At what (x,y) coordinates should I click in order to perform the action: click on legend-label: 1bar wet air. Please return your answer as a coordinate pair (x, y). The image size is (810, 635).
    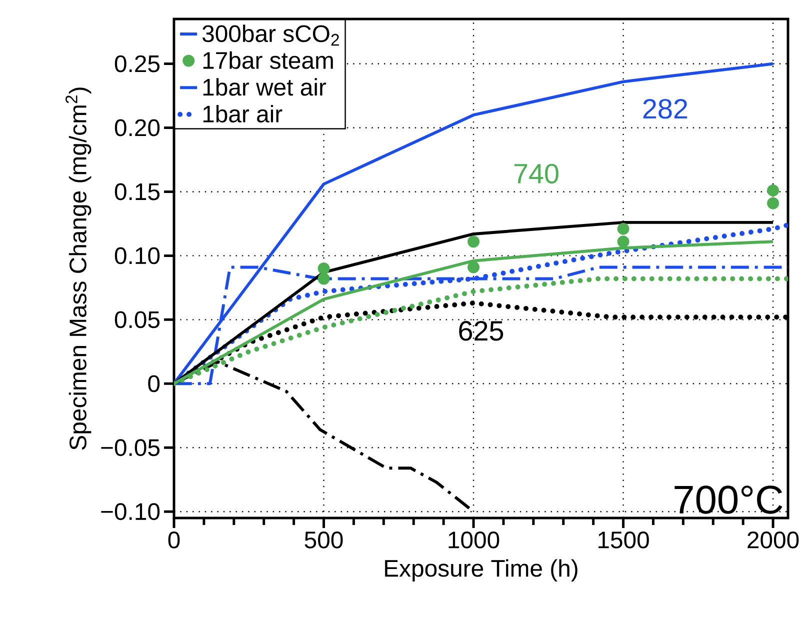
    Looking at the image, I should click on (264, 87).